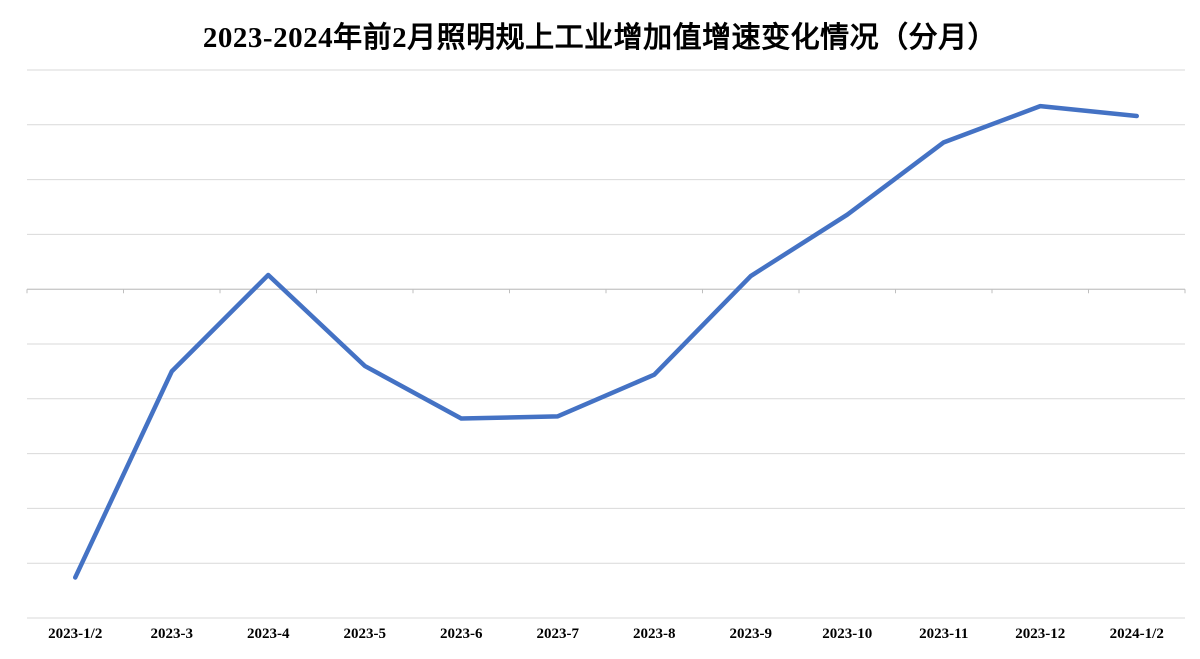 The image size is (1200, 659). What do you see at coordinates (461, 634) in the screenshot?
I see `x-axis-label: 2023-6` at bounding box center [461, 634].